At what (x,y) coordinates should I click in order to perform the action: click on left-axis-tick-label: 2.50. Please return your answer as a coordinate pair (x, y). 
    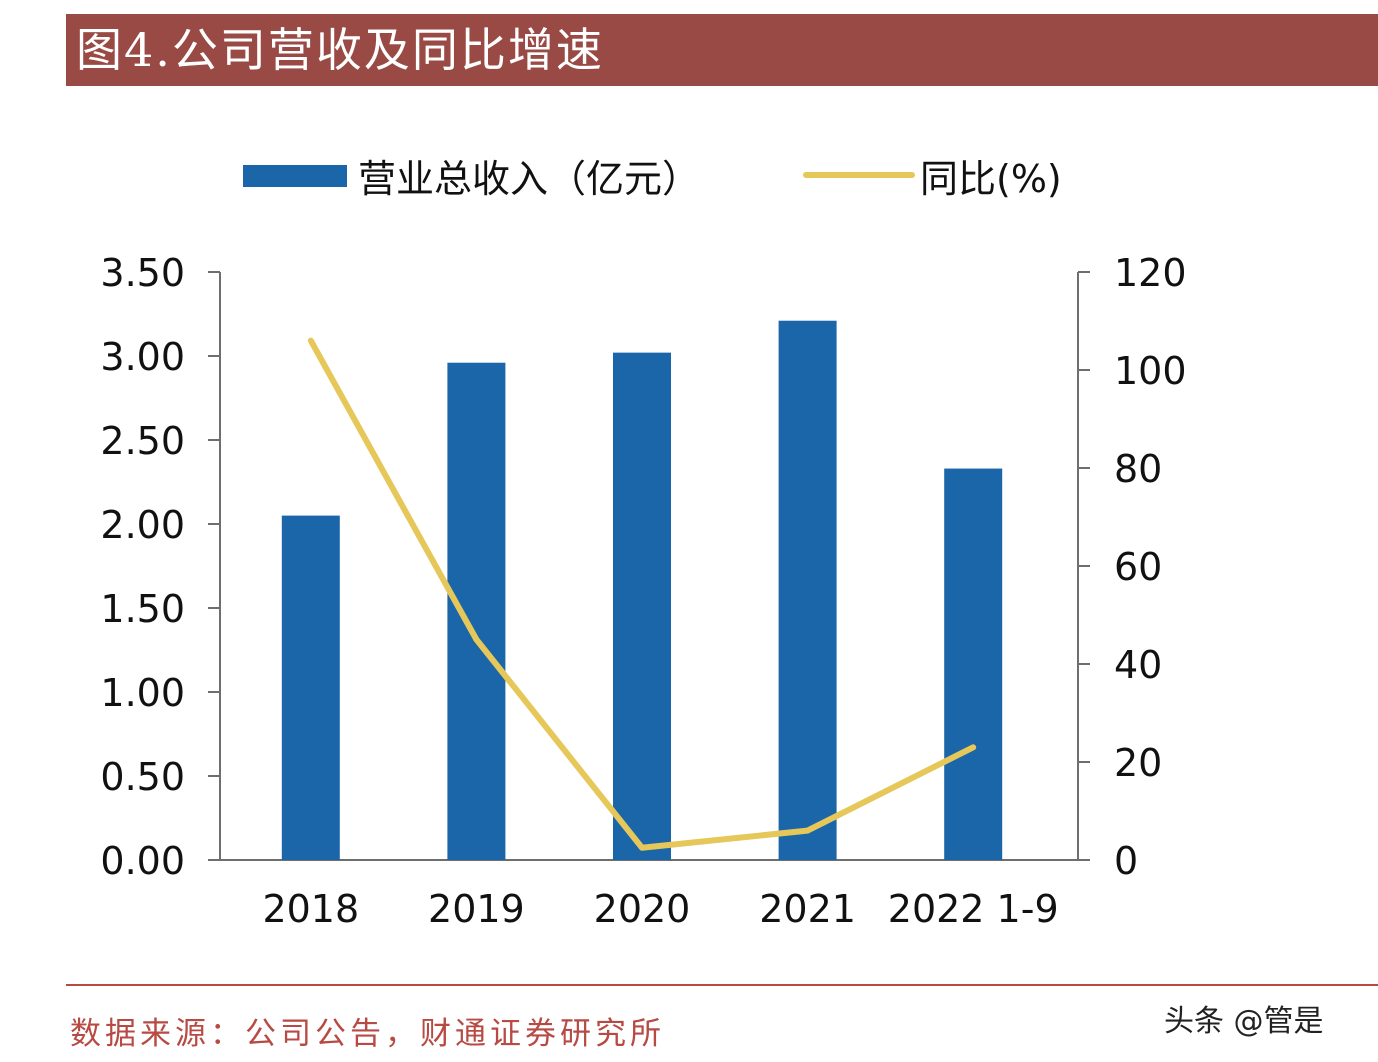
    Looking at the image, I should click on (142, 441).